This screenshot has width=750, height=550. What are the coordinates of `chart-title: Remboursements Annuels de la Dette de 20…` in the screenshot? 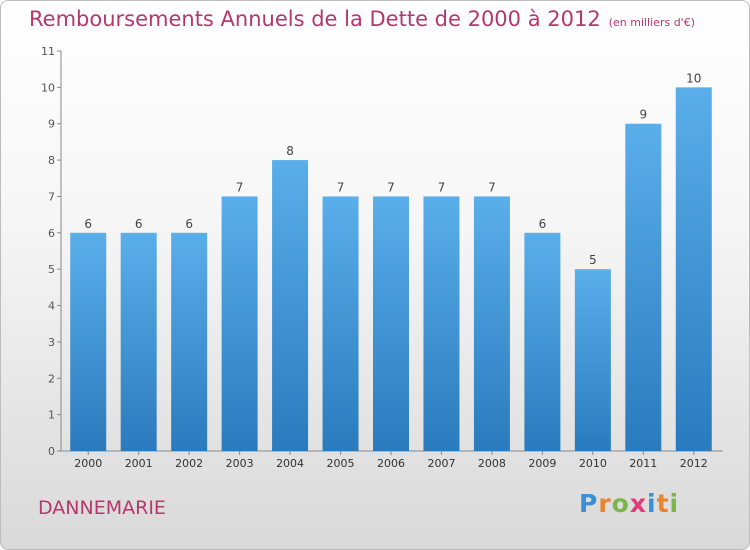 It's located at (362, 19).